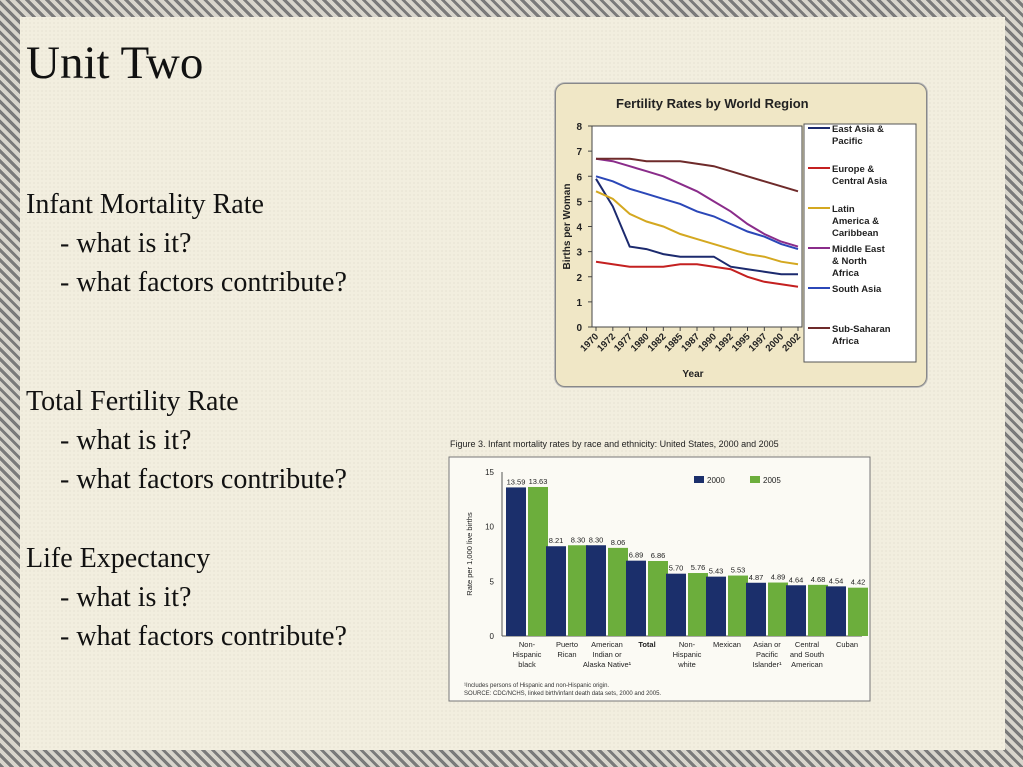 The image size is (1023, 767). I want to click on fertility-legend-label: Middle East, so click(859, 249).